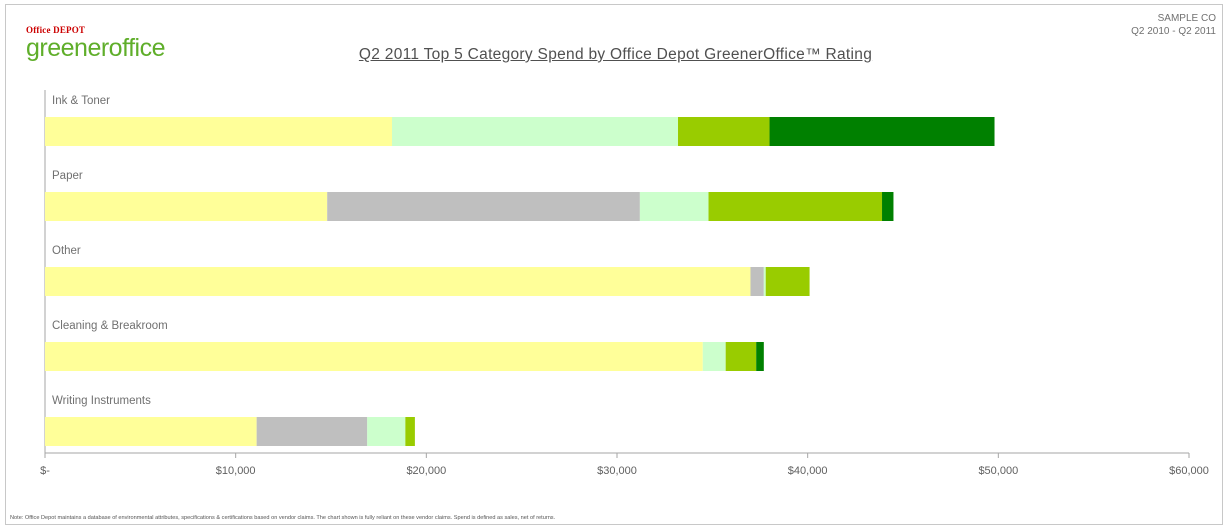 Image resolution: width=1231 pixels, height=531 pixels. Describe the element at coordinates (67, 176) in the screenshot. I see `category-label: Paper` at that location.